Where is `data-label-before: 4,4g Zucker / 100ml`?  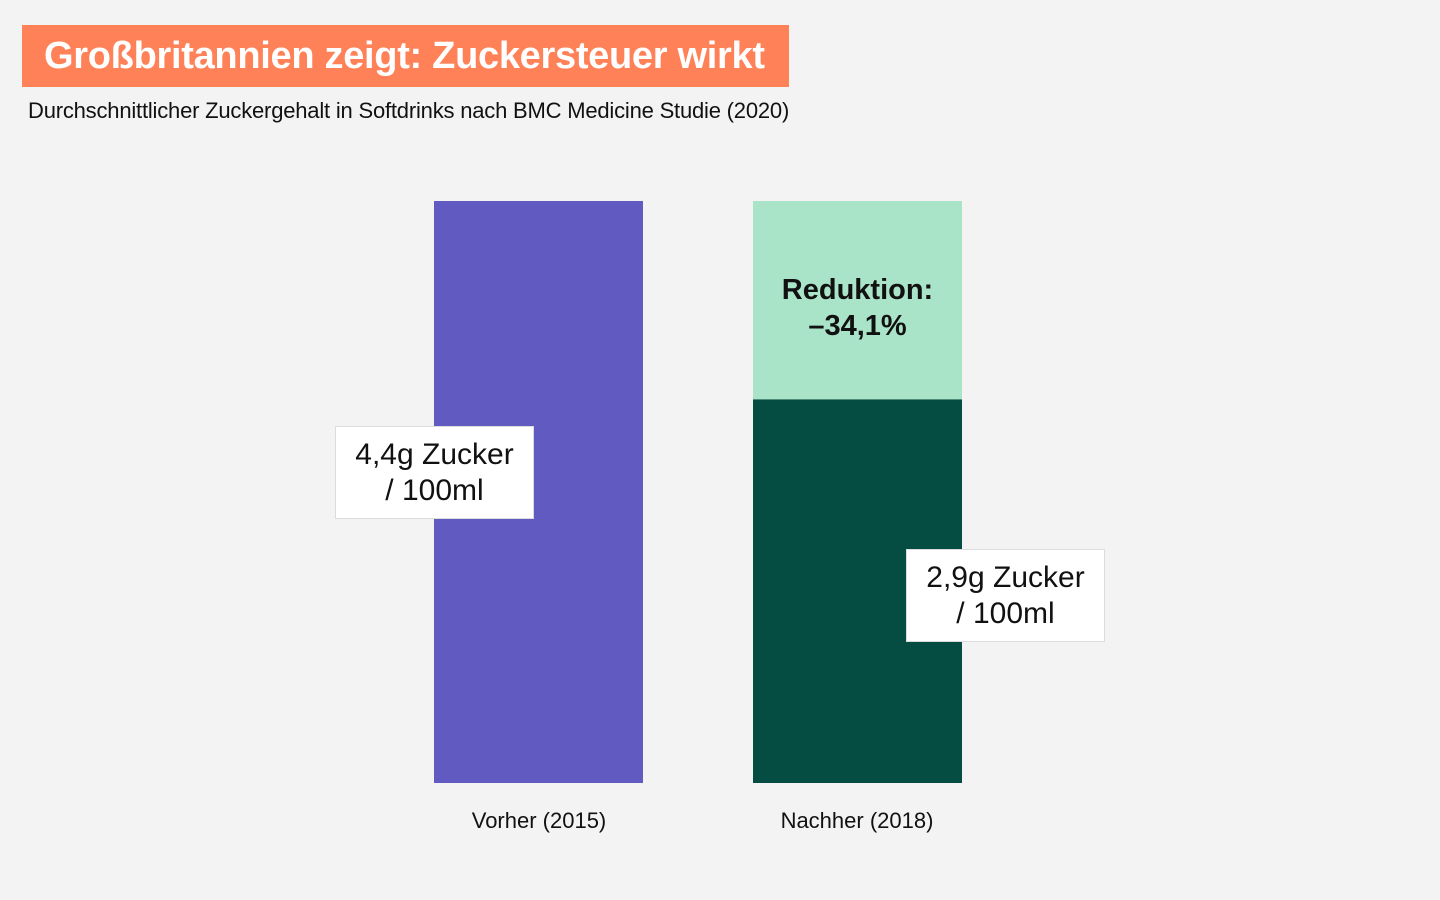 data-label-before: 4,4g Zucker / 100ml is located at coordinates (434, 472).